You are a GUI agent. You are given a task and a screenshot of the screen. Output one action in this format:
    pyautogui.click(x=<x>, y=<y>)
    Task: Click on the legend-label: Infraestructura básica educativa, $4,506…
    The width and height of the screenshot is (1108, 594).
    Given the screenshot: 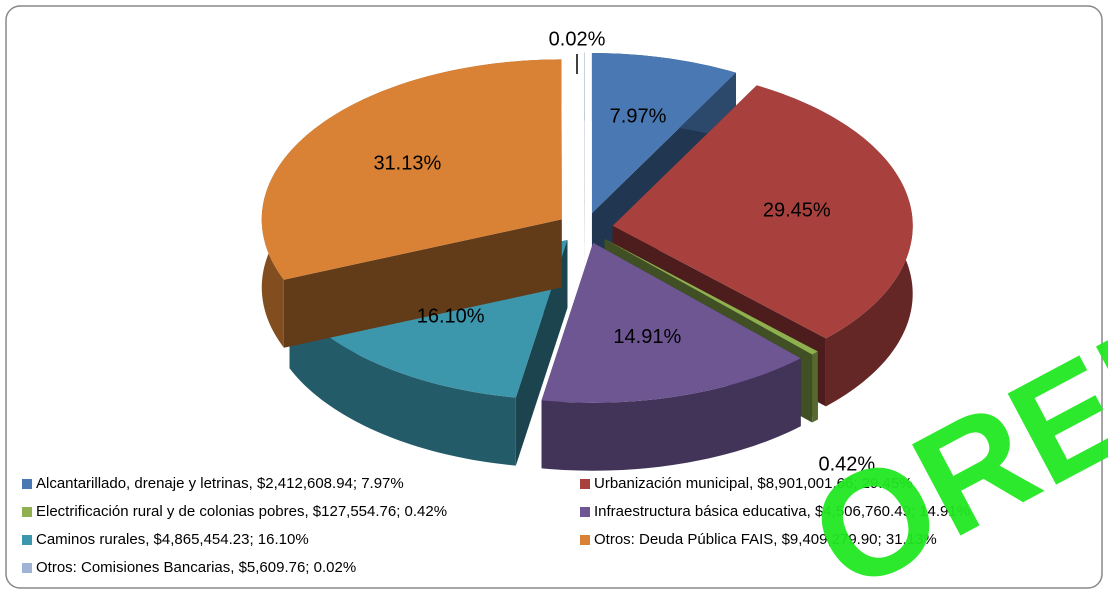 What is the action you would take?
    pyautogui.click(x=782, y=511)
    